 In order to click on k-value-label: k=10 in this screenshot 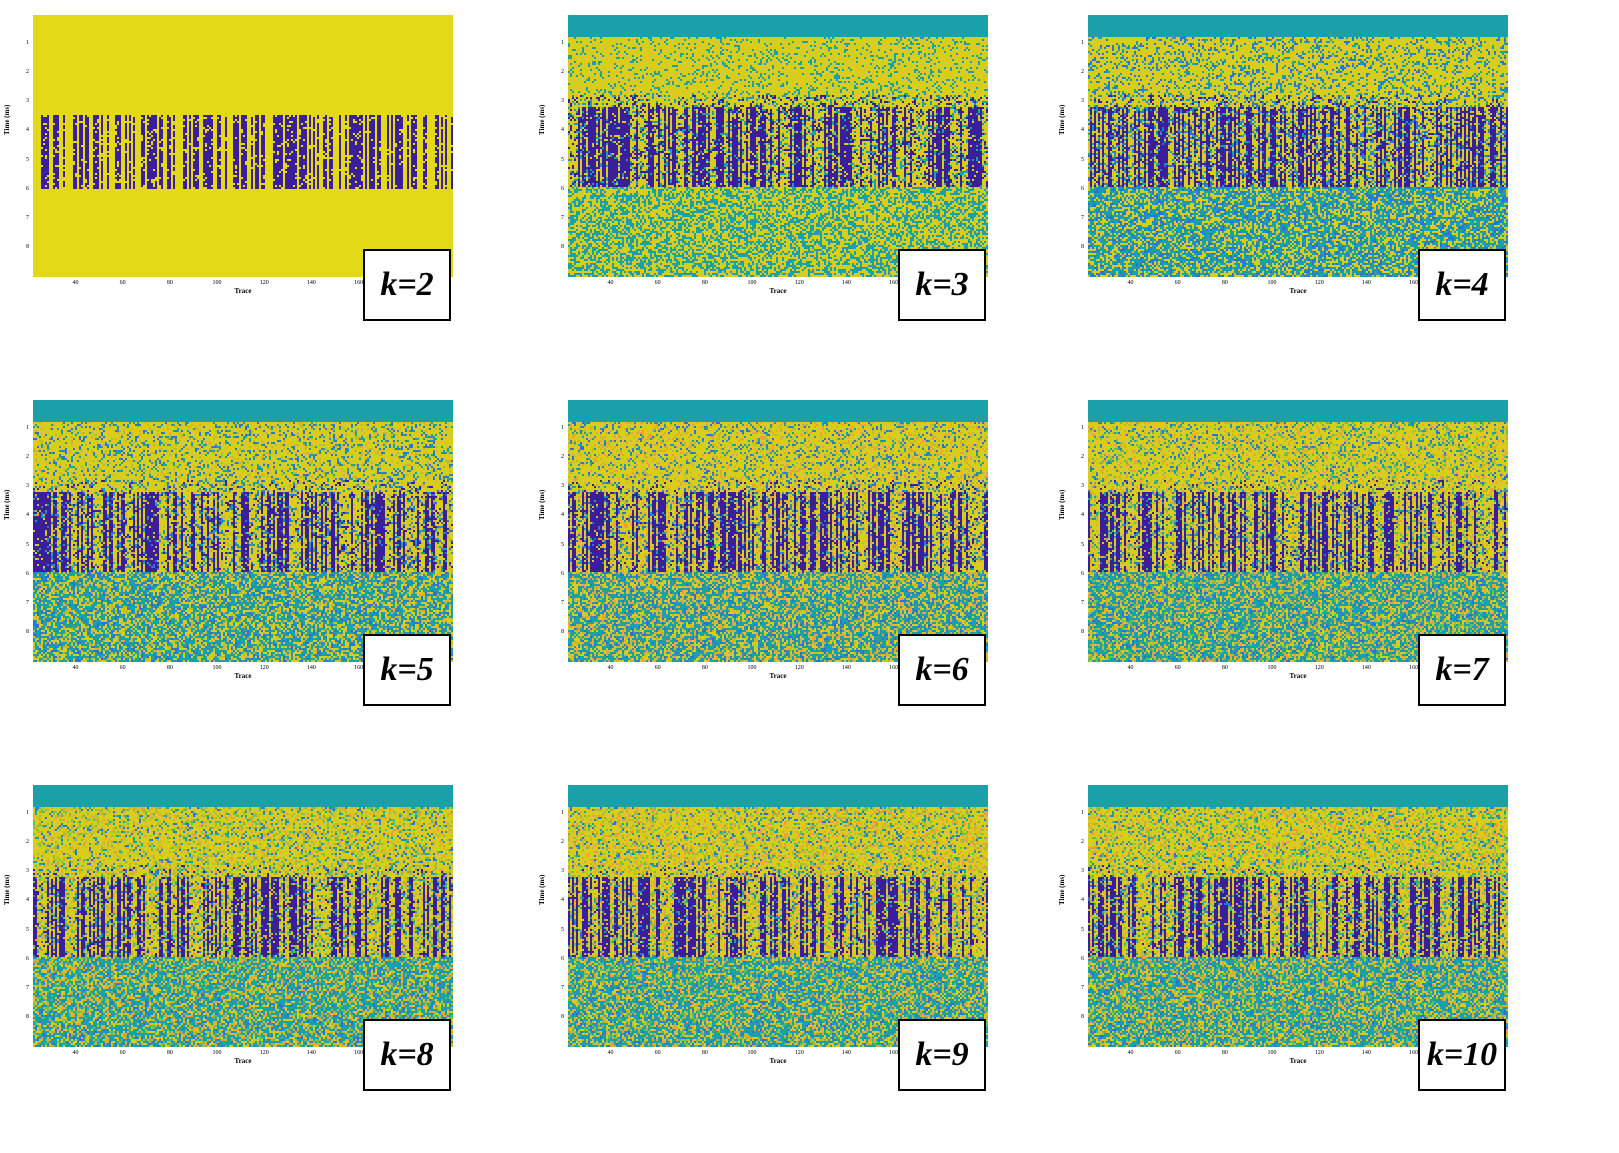, I will do `click(1462, 1055)`.